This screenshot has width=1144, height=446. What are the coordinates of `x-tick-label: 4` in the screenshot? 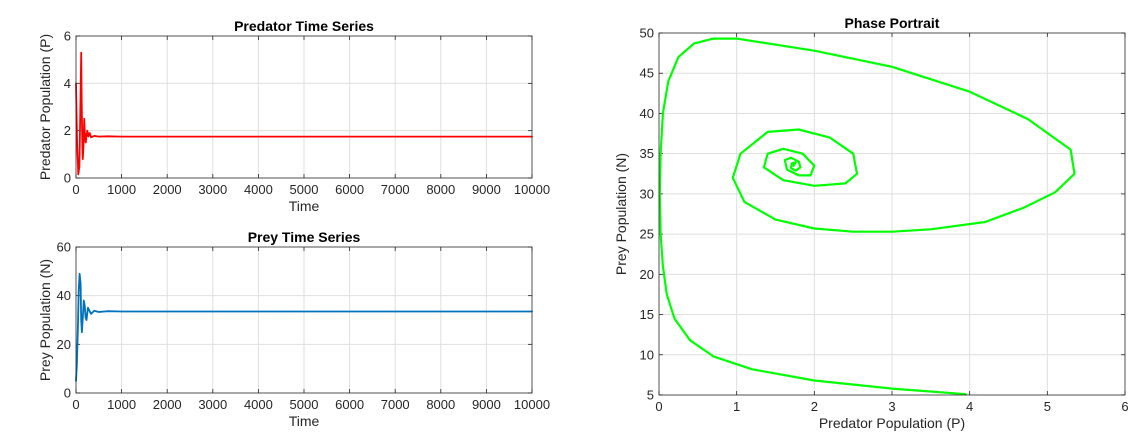 It's located at (969, 406).